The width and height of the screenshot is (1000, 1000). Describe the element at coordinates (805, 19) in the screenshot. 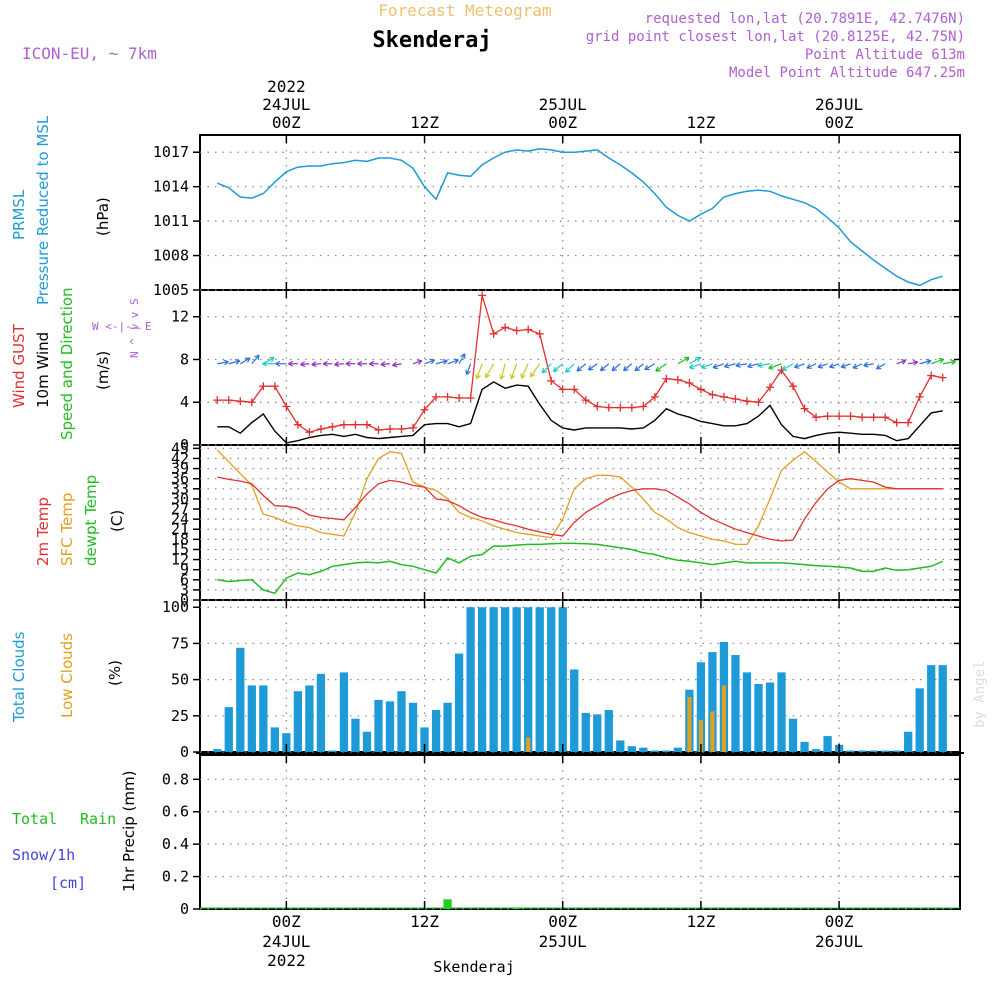

I see `requested-coords: requested lon,lat (20.7891E, 42.7476N)` at that location.